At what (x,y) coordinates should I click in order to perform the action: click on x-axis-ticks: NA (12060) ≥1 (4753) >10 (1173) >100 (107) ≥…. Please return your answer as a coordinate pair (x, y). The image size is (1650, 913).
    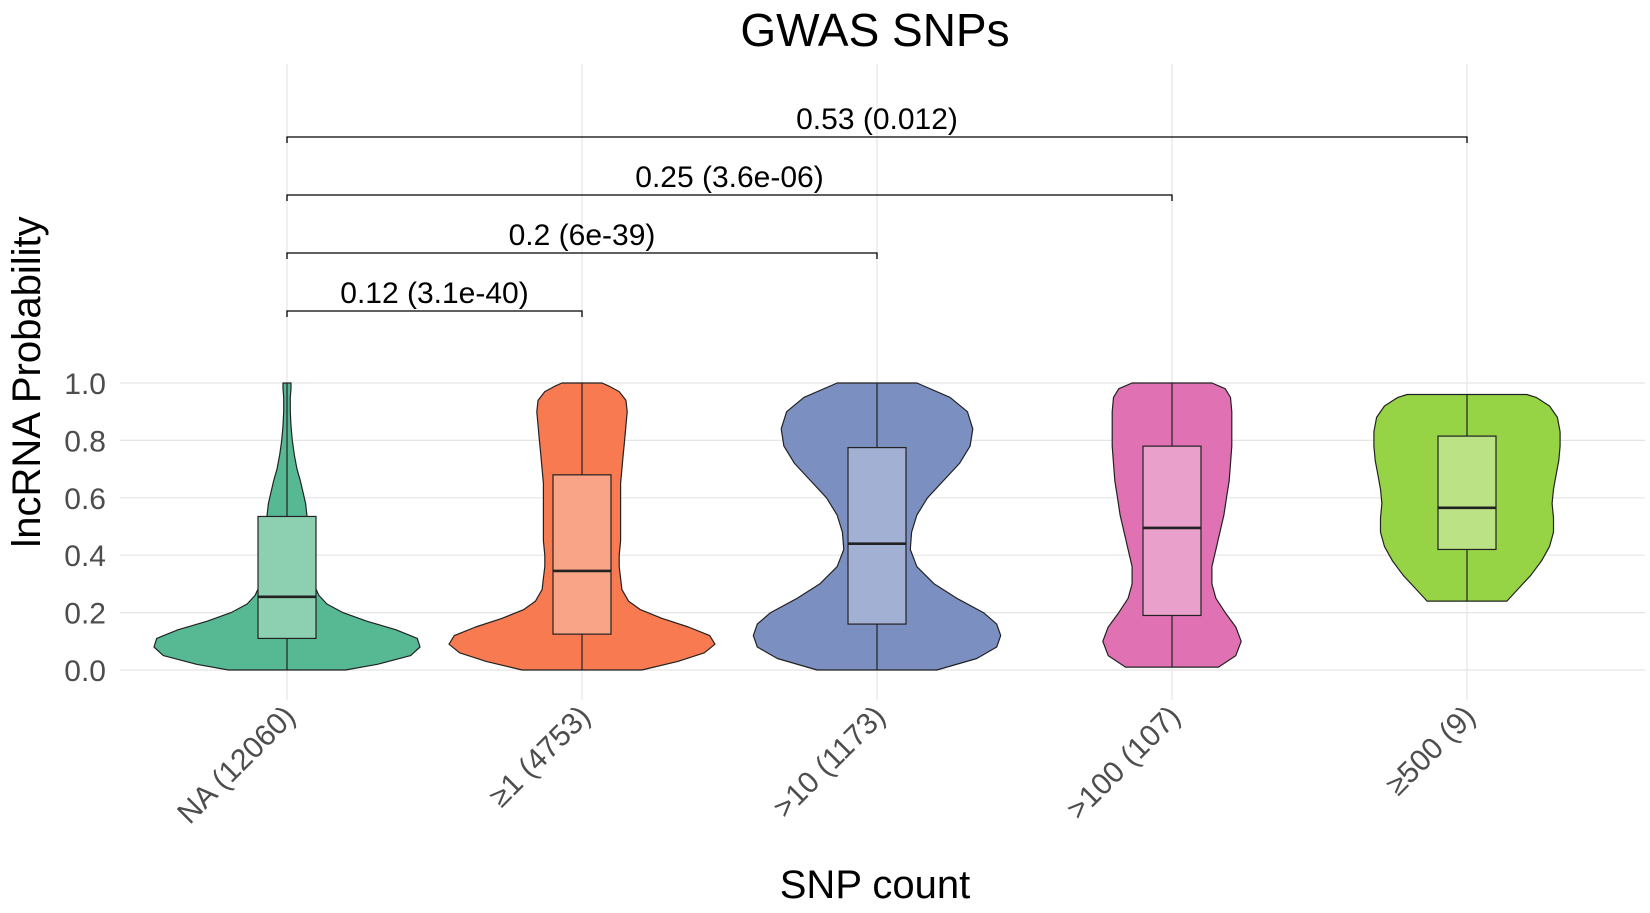
    Looking at the image, I should click on (826, 765).